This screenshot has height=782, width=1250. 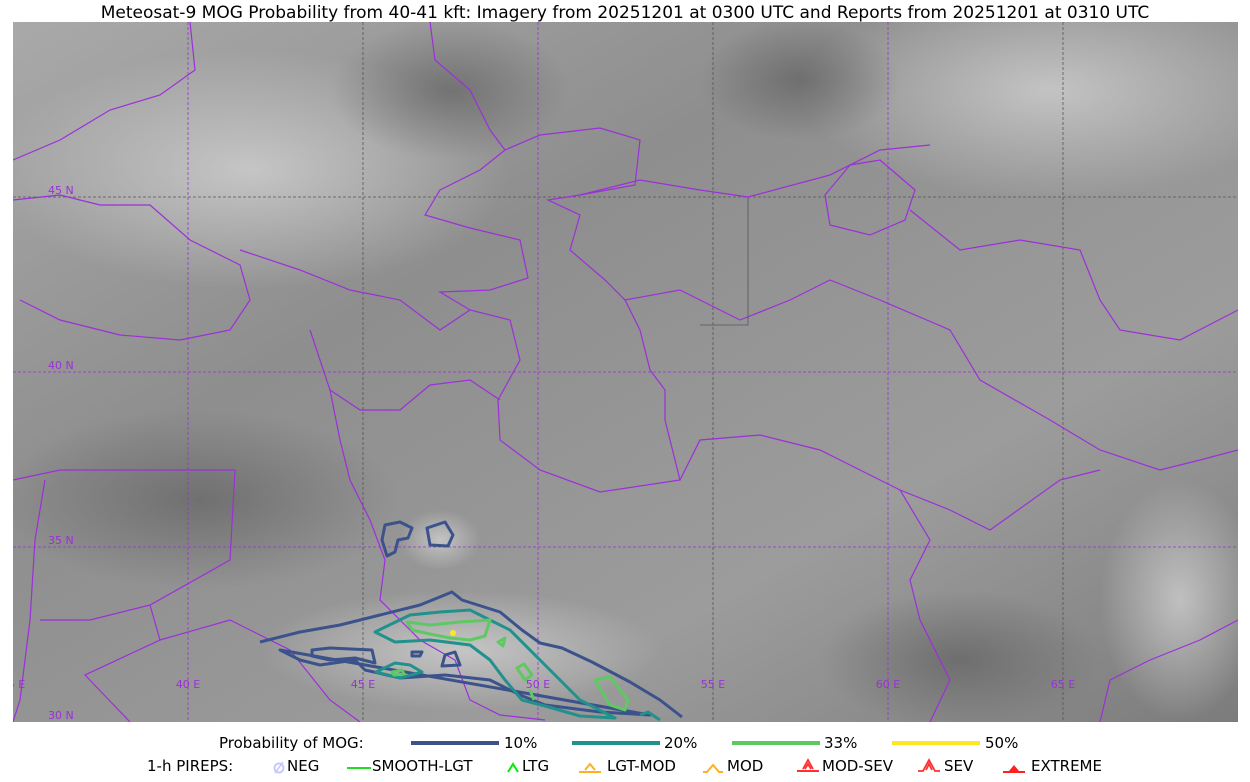 What do you see at coordinates (422, 766) in the screenshot?
I see `pirep-label-smooth-lgt: SMOOTH-LGT` at bounding box center [422, 766].